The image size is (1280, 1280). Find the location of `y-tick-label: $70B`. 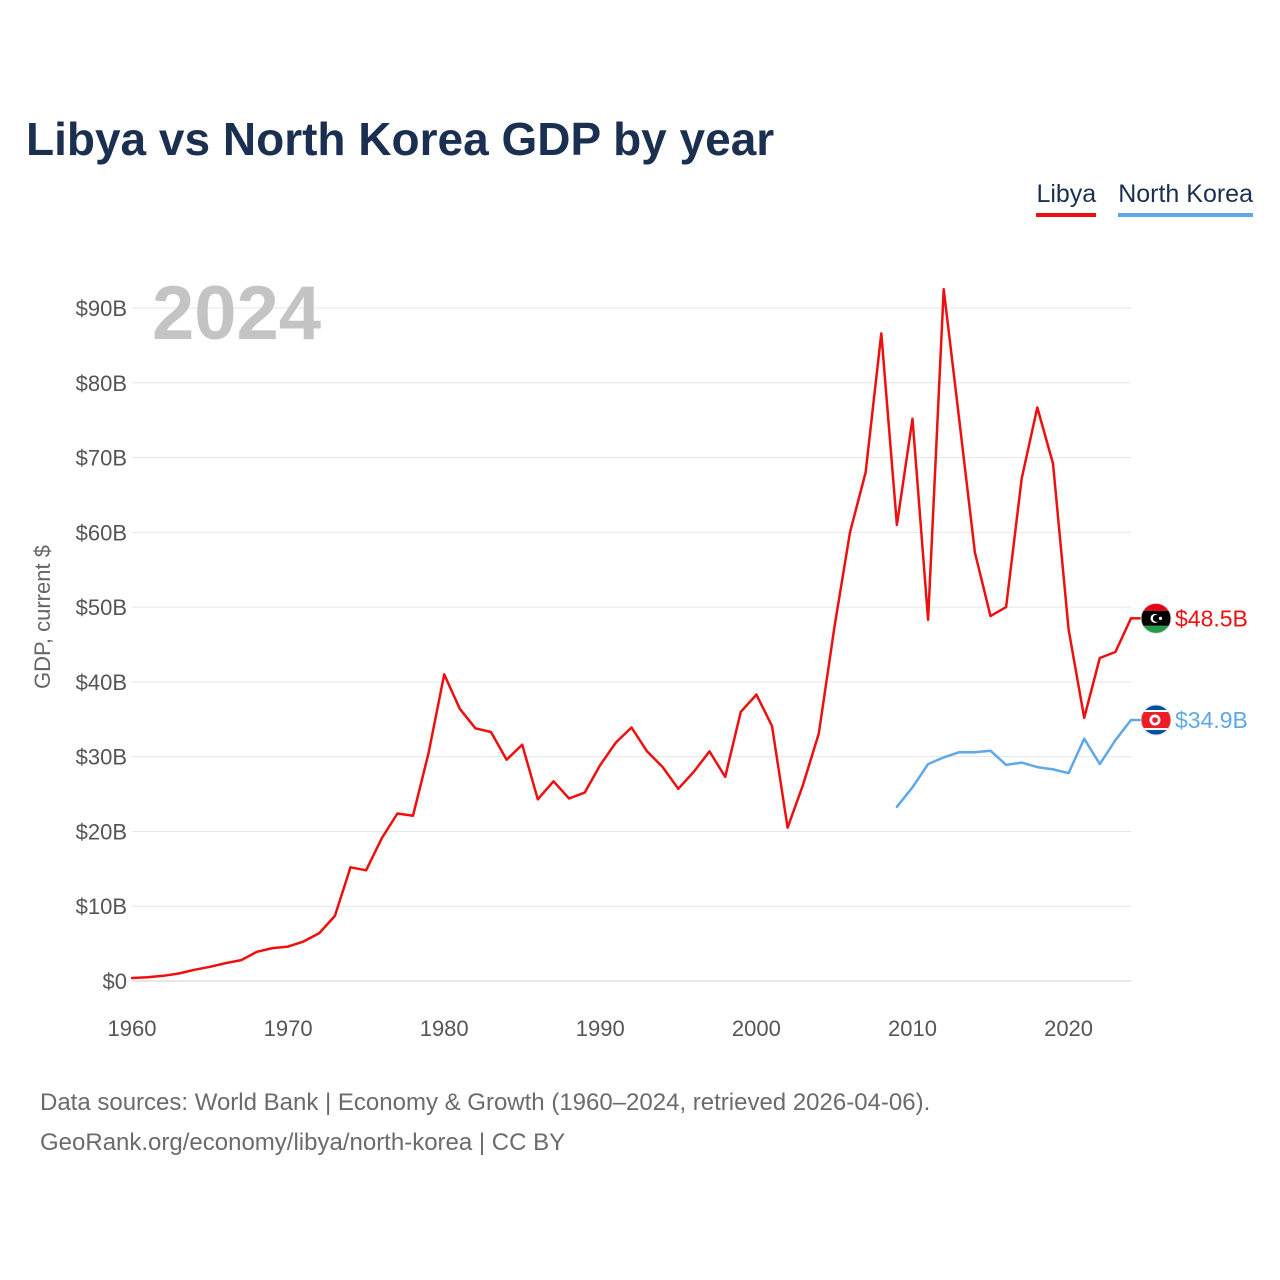

y-tick-label: $70B is located at coordinates (101, 458).